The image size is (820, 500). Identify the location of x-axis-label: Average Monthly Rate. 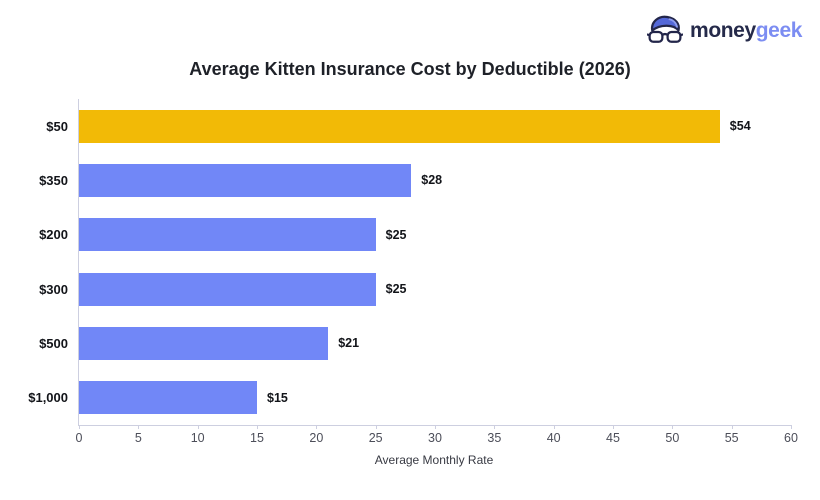
(434, 460).